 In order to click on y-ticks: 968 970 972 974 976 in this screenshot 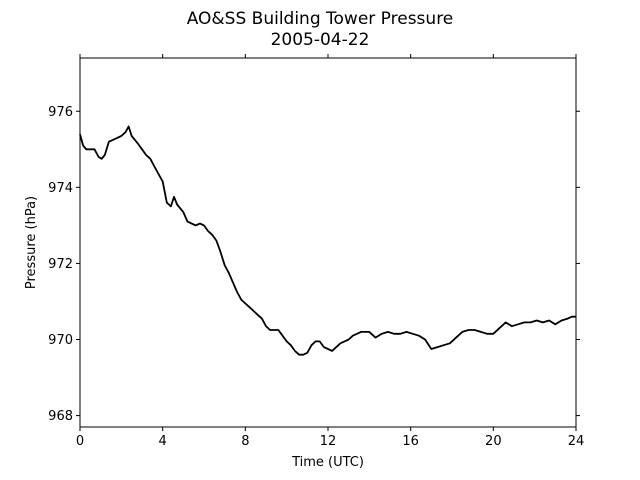, I will do `click(64, 264)`.